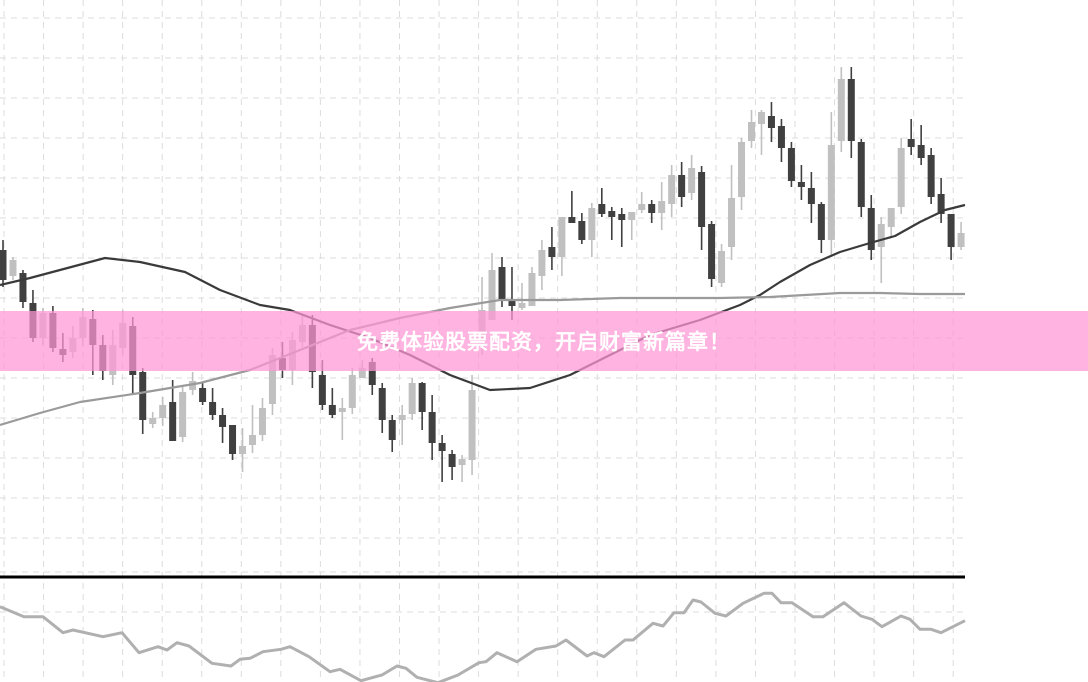 The height and width of the screenshot is (682, 1088). I want to click on promo-banner-text: 免费体验股票配资，开启财富新篇章！, so click(544, 342).